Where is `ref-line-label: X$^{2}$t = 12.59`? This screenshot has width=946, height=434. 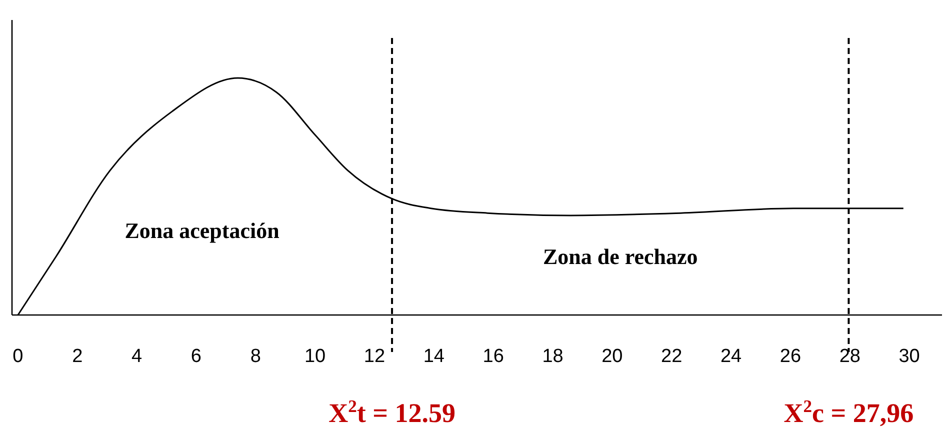 ref-line-label: X$^{2}$t = 12.59 is located at coordinates (392, 412).